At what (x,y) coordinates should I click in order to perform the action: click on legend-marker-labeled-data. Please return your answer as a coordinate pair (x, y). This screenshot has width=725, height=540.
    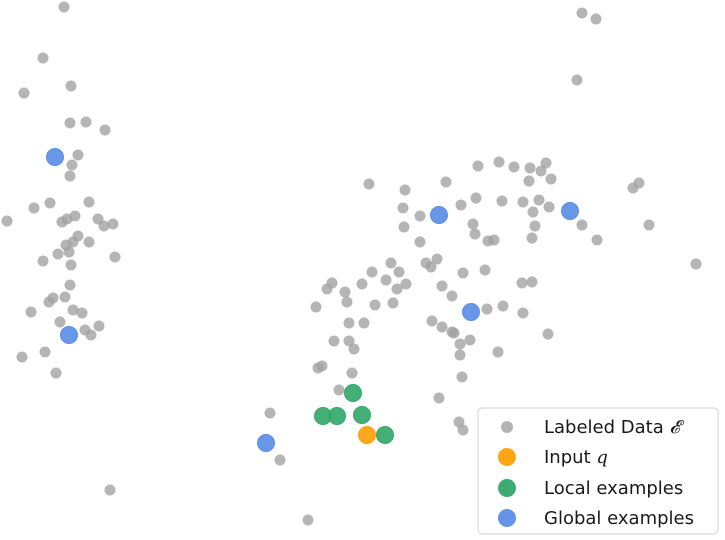
    Looking at the image, I should click on (507, 427).